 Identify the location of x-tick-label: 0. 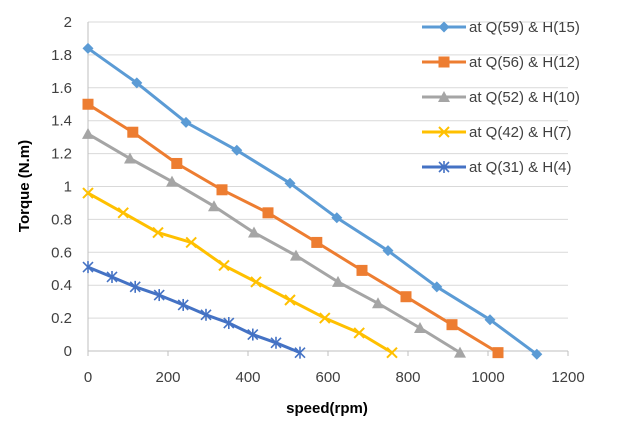
(88, 377).